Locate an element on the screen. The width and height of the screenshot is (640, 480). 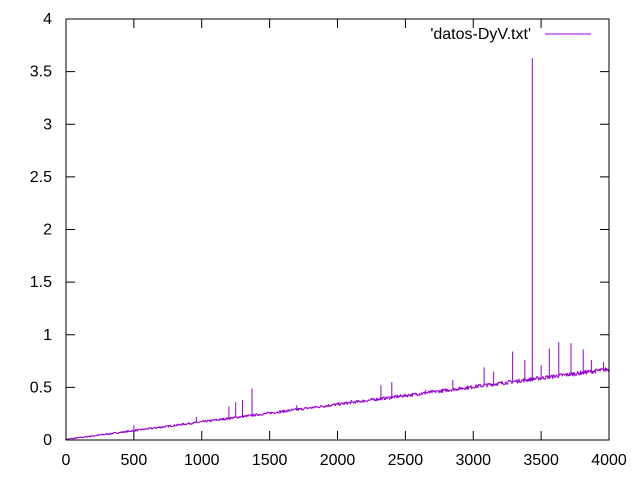
y-tick-label: 2 is located at coordinates (47, 230).